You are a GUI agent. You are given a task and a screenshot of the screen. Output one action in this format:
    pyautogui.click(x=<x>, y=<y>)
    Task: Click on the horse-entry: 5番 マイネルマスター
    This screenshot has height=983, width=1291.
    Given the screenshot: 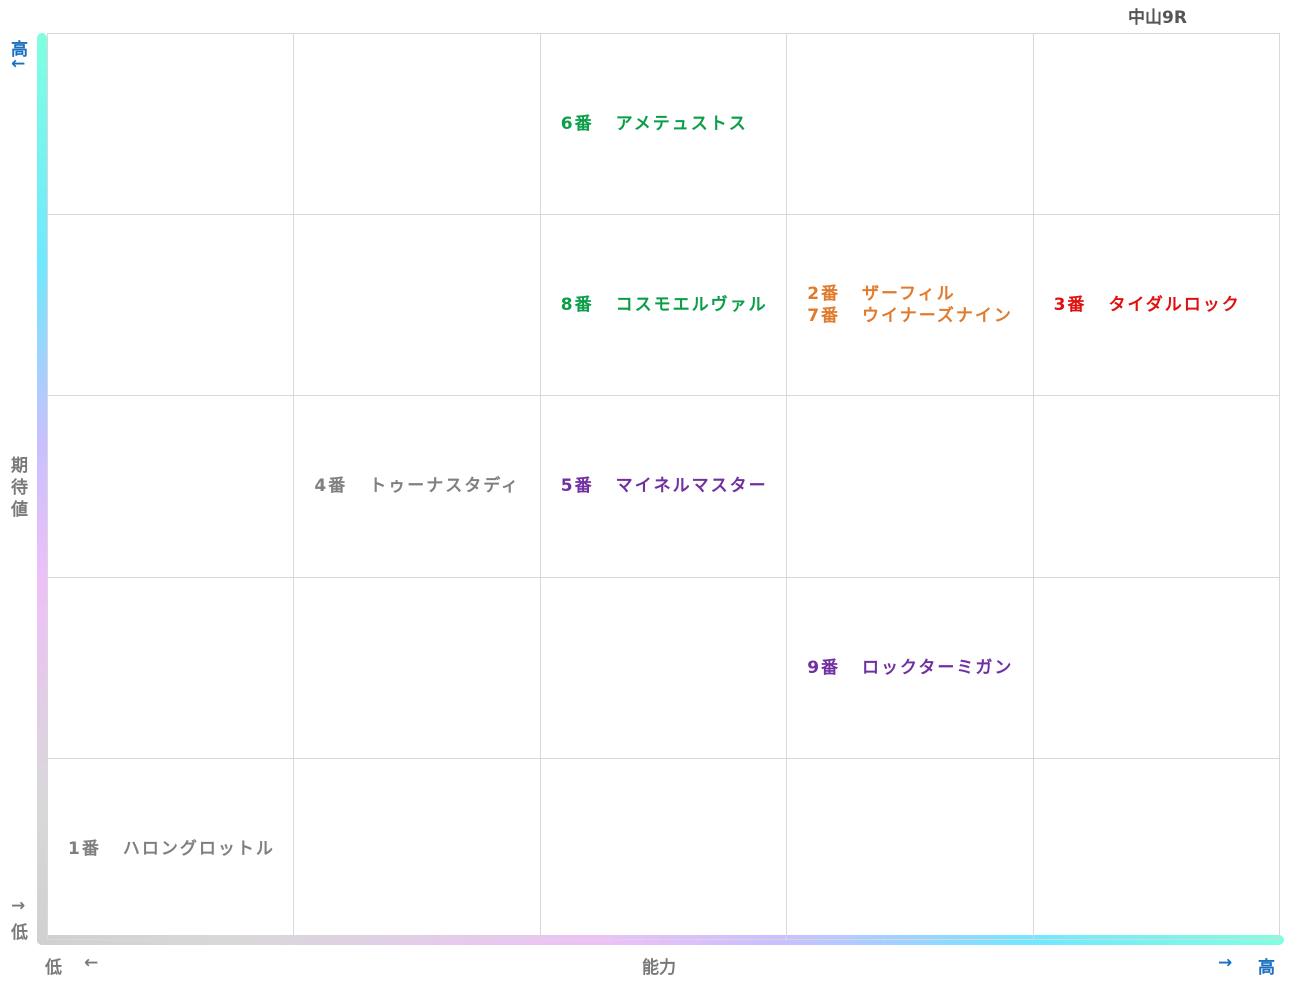 What is the action you would take?
    pyautogui.click(x=673, y=486)
    